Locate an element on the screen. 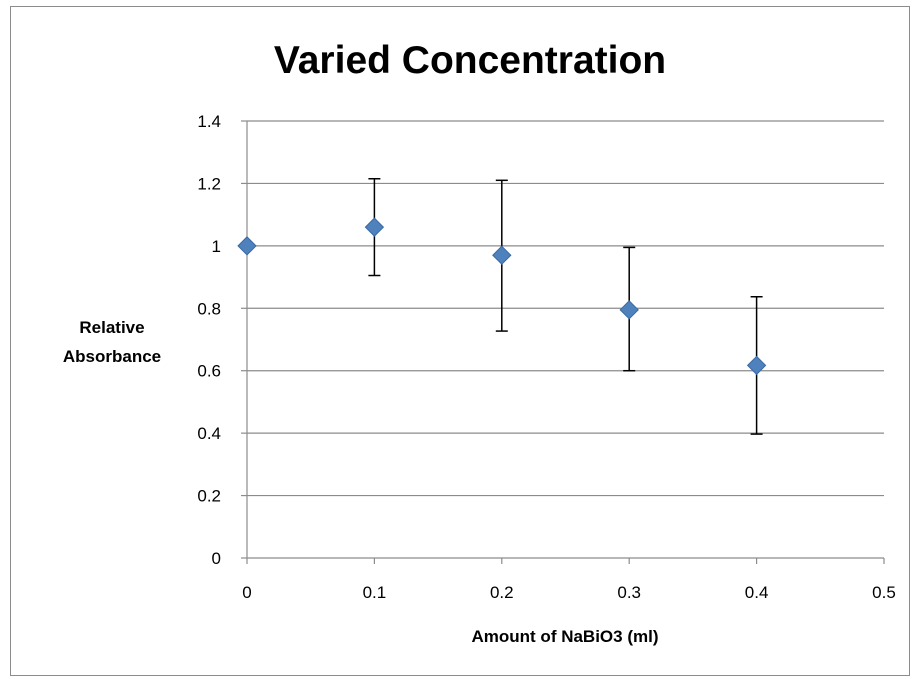 The image size is (920, 679). data-points is located at coordinates (502, 296).